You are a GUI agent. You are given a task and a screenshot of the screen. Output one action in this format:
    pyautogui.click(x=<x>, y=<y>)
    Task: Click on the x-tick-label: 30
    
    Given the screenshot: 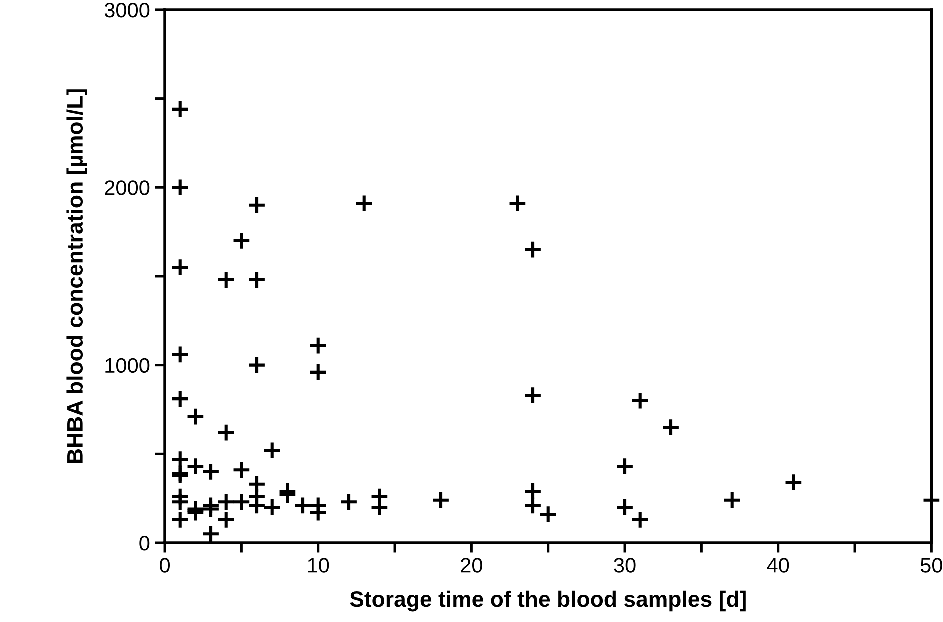 What is the action you would take?
    pyautogui.click(x=625, y=565)
    